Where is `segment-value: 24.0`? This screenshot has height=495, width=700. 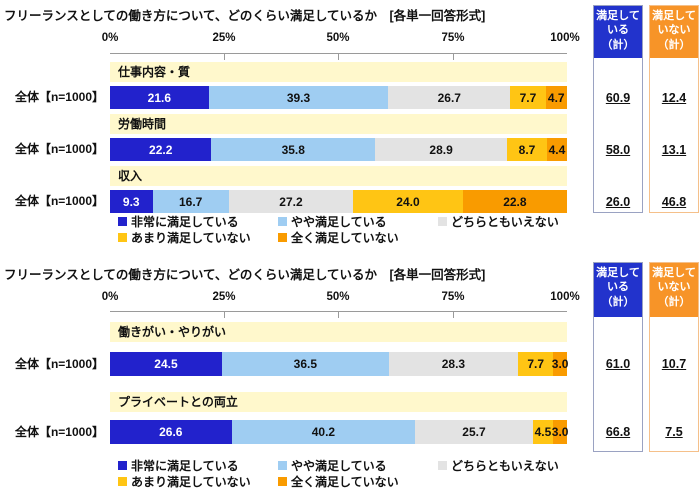 segment-value: 24.0 is located at coordinates (408, 201).